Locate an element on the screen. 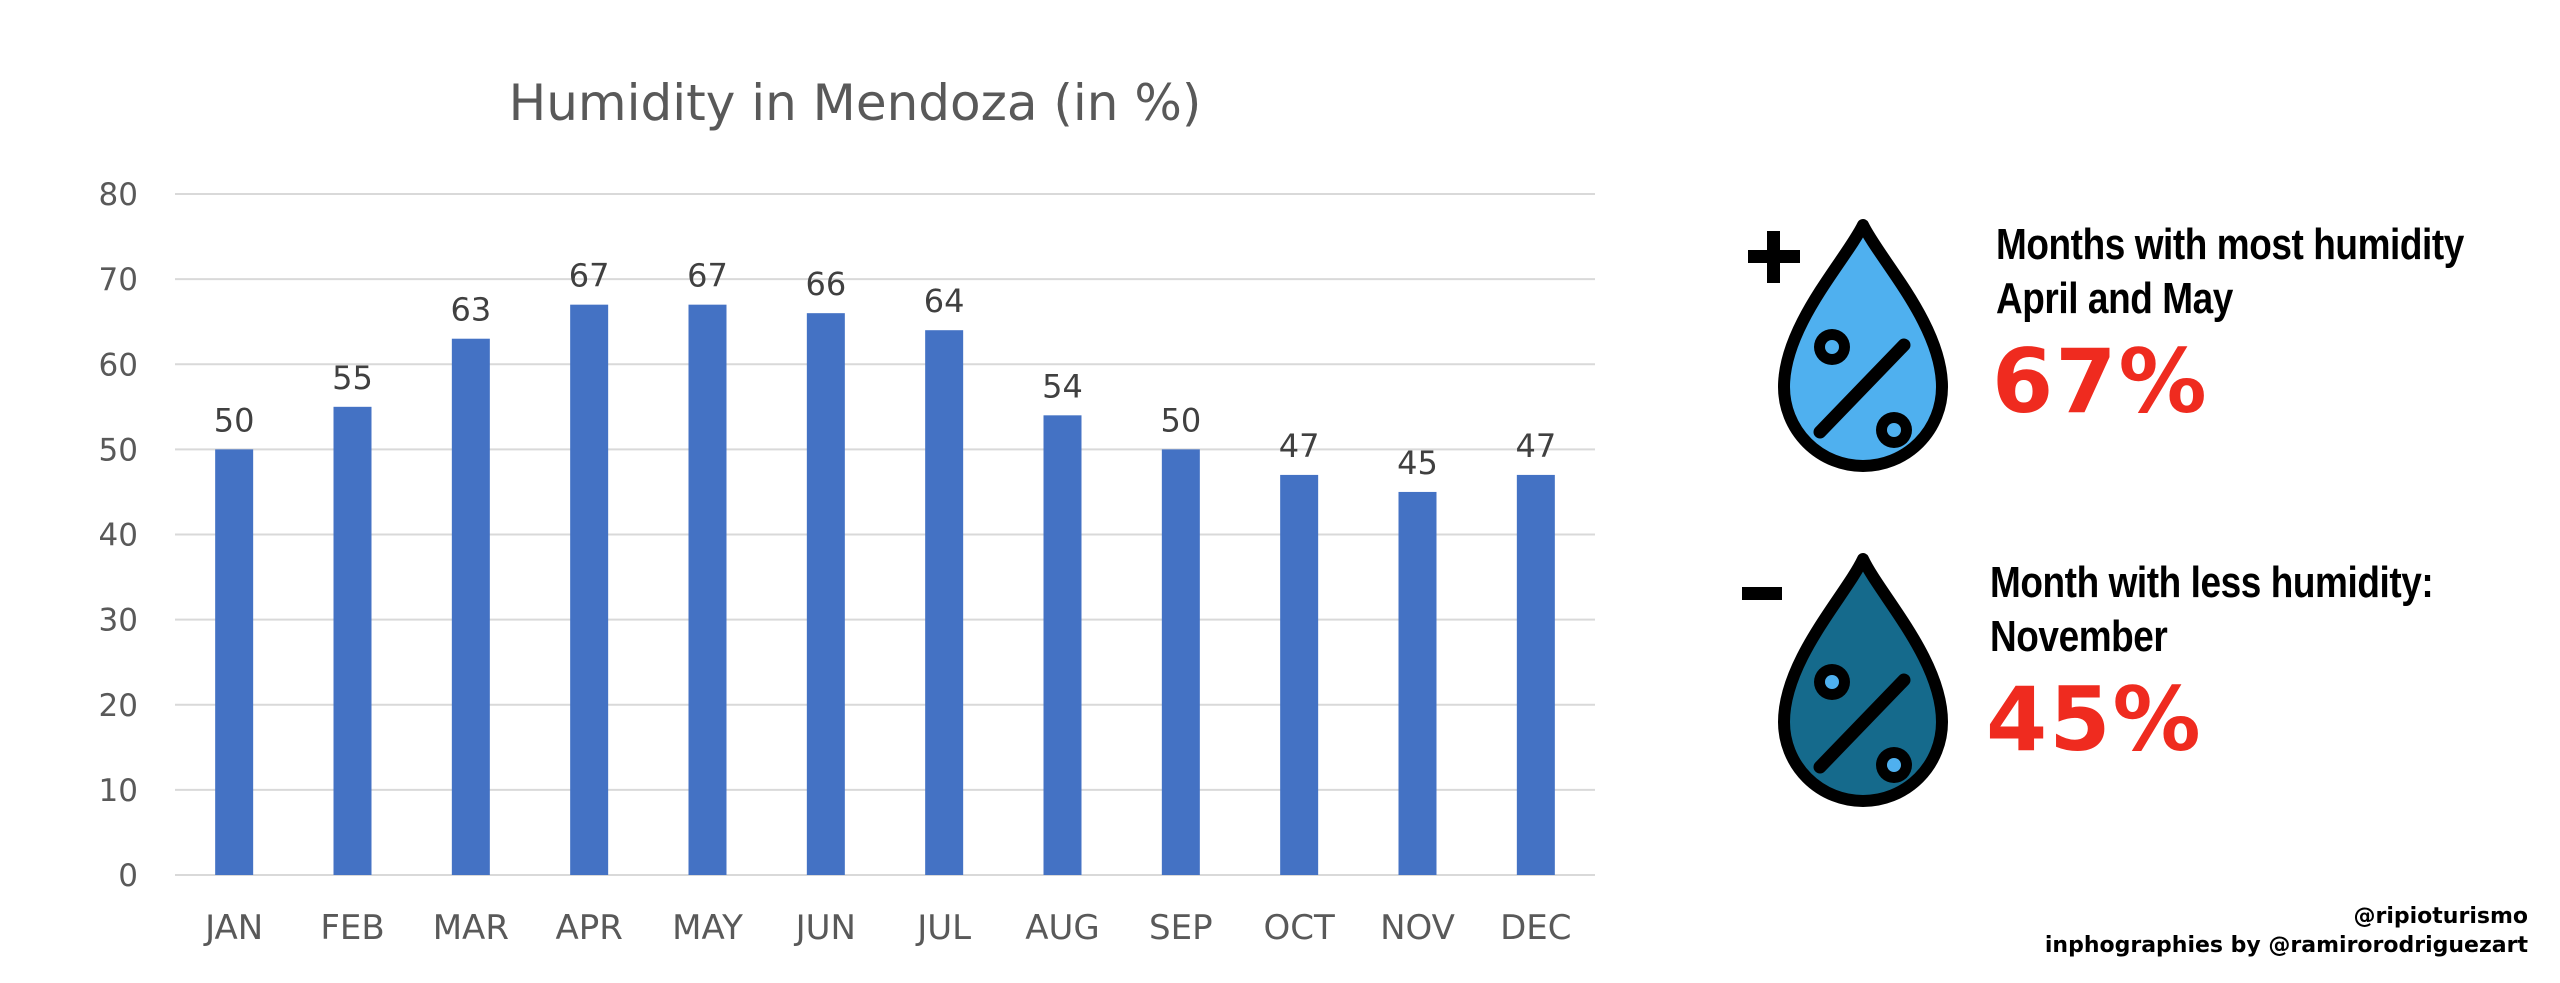  y-tick-label: 40 is located at coordinates (118, 536).